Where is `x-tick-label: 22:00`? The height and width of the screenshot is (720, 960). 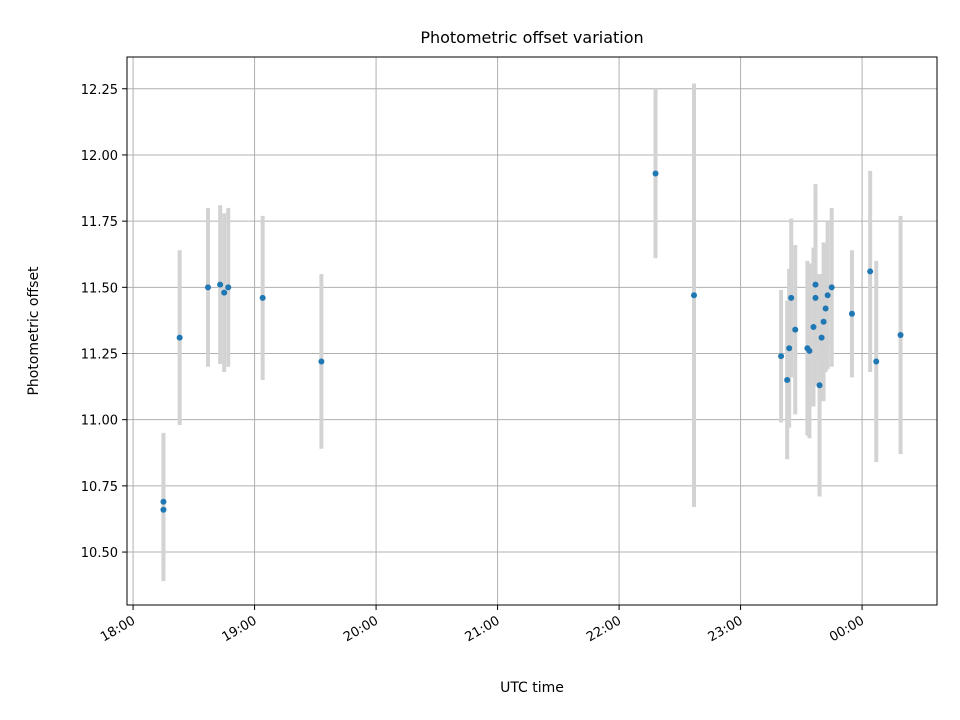
x-tick-label: 22:00 is located at coordinates (604, 629).